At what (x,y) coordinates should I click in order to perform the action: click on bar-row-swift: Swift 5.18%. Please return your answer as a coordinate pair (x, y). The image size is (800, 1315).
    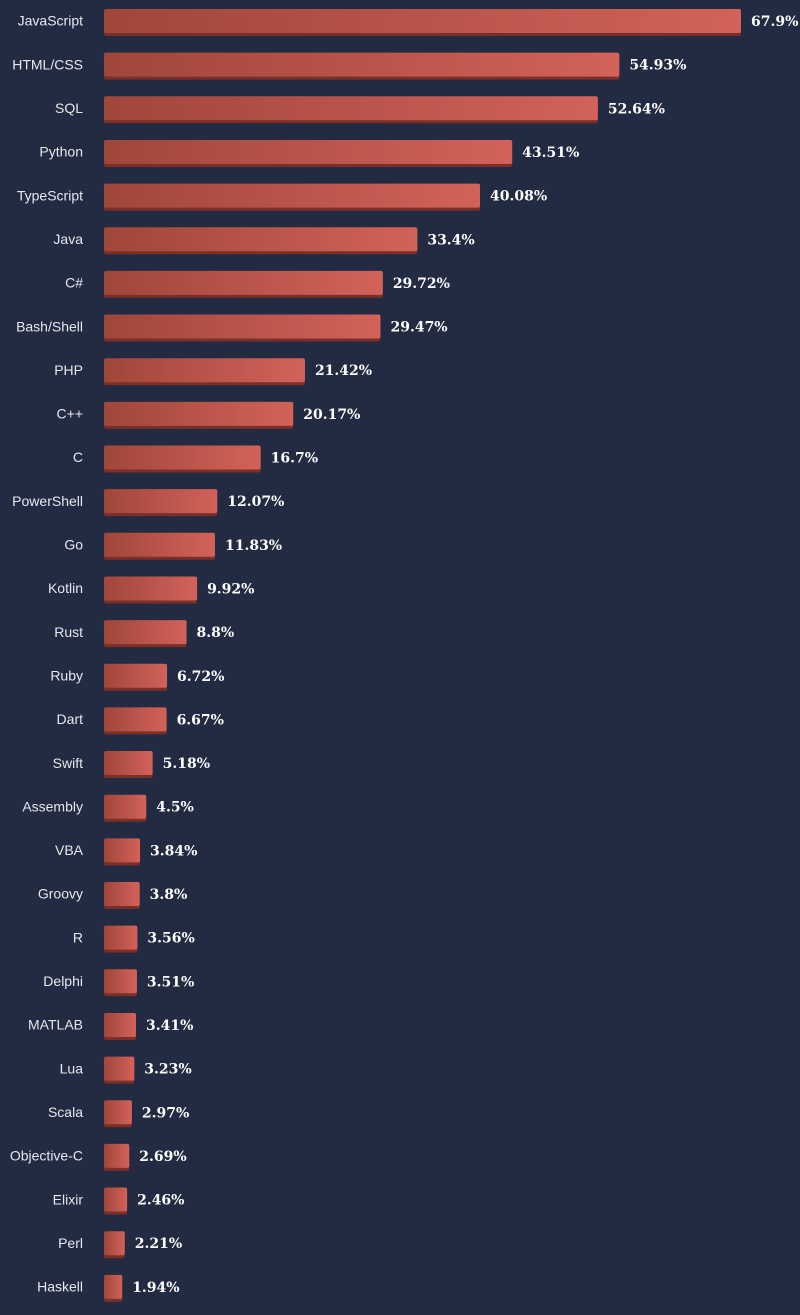
    Looking at the image, I should click on (131, 765).